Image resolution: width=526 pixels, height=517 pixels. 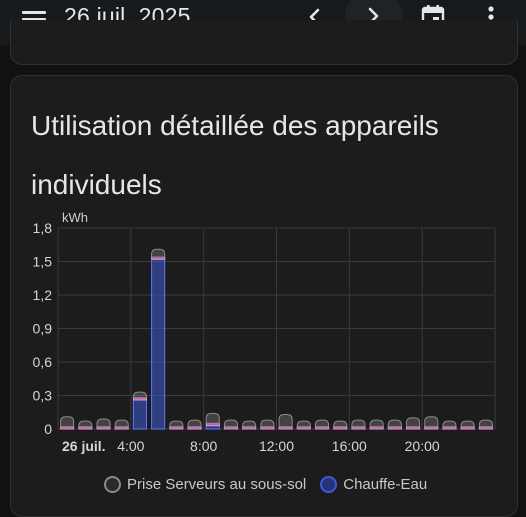 What do you see at coordinates (276, 446) in the screenshot?
I see `x-tick-label: 12:00` at bounding box center [276, 446].